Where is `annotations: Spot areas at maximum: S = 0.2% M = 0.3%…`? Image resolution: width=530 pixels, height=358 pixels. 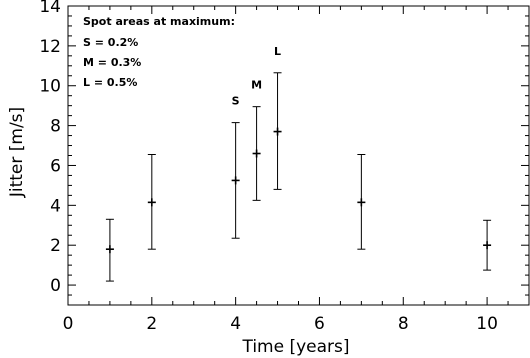
annotations: Spot areas at maximum: S = 0.2% M = 0.3%… is located at coordinates (159, 52).